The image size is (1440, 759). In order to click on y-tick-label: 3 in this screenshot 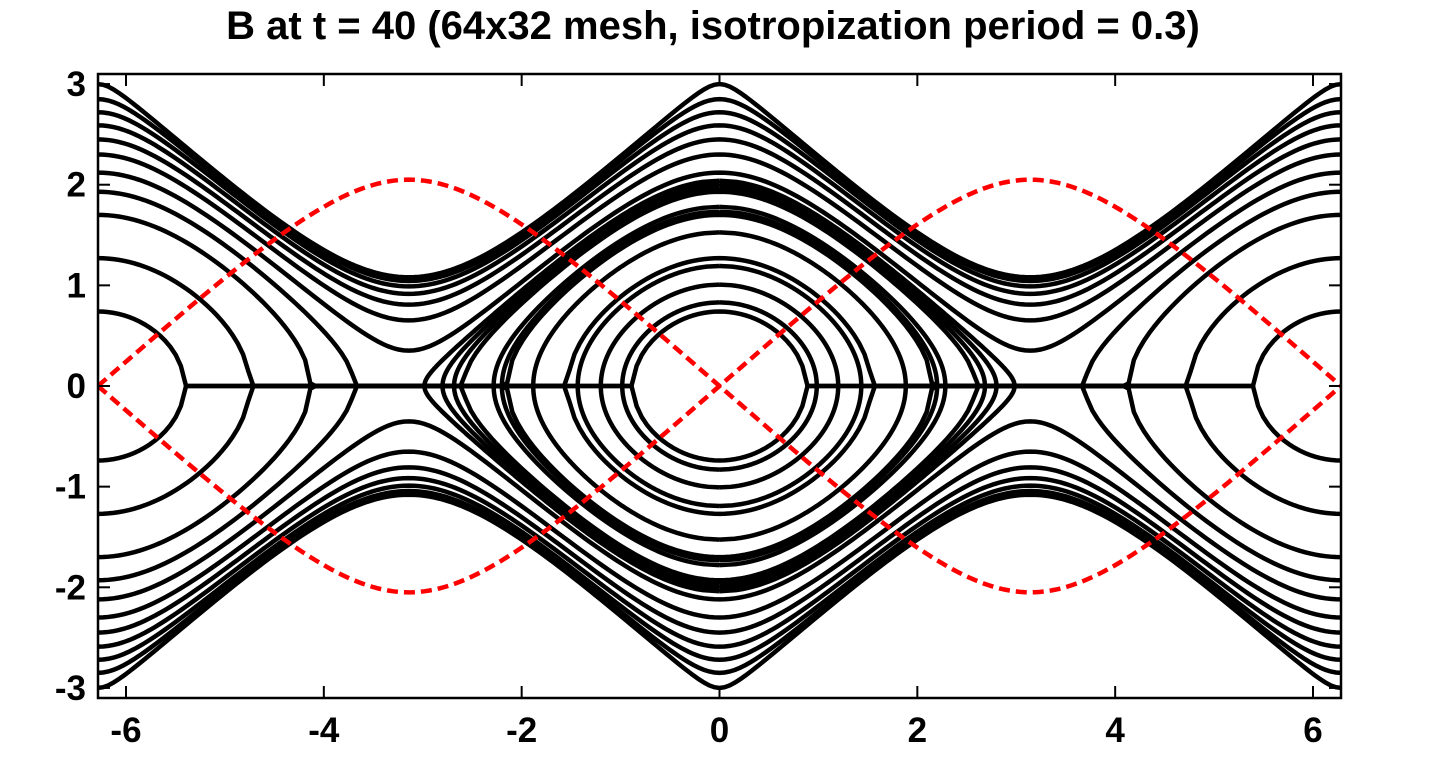, I will do `click(76, 84)`.